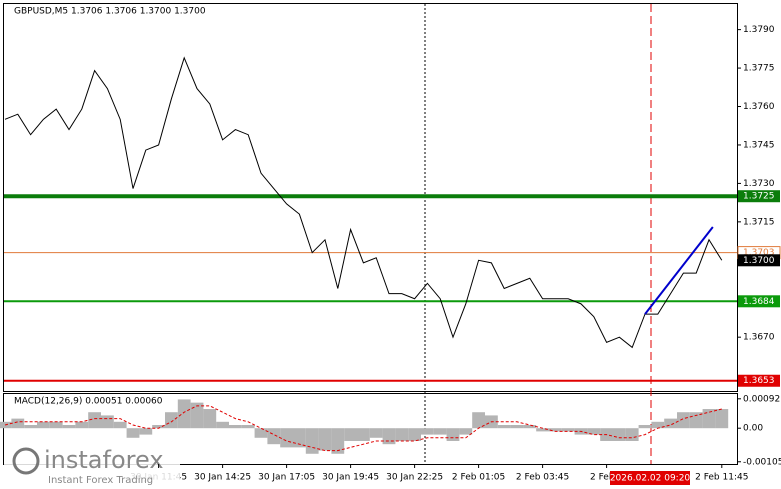 The width and height of the screenshot is (781, 489). What do you see at coordinates (104, 460) in the screenshot?
I see `brand: instaforex` at bounding box center [104, 460].